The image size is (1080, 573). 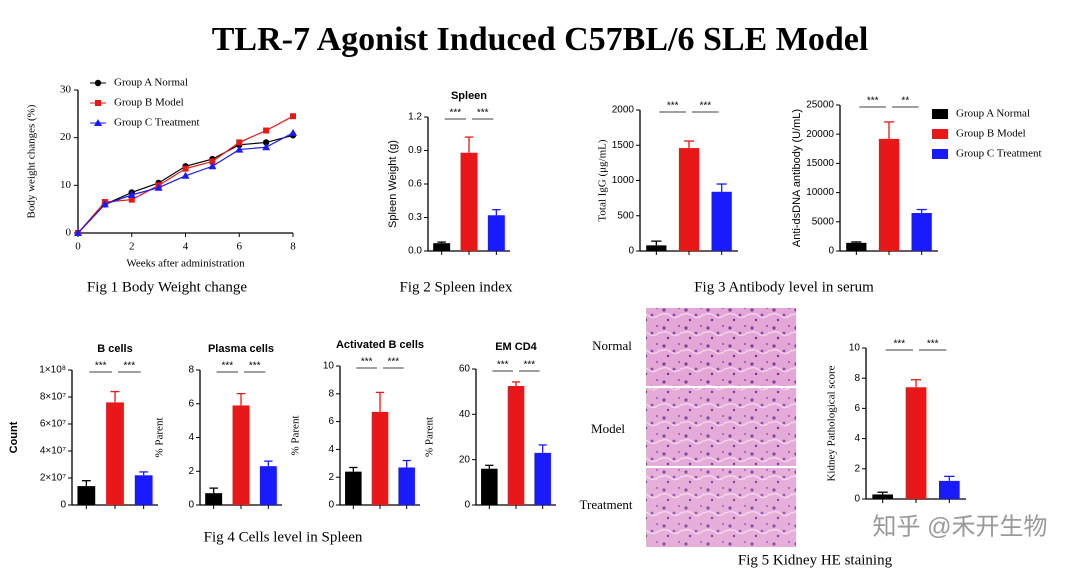 What do you see at coordinates (623, 145) in the screenshot?
I see `y-tick-label: 1500` at bounding box center [623, 145].